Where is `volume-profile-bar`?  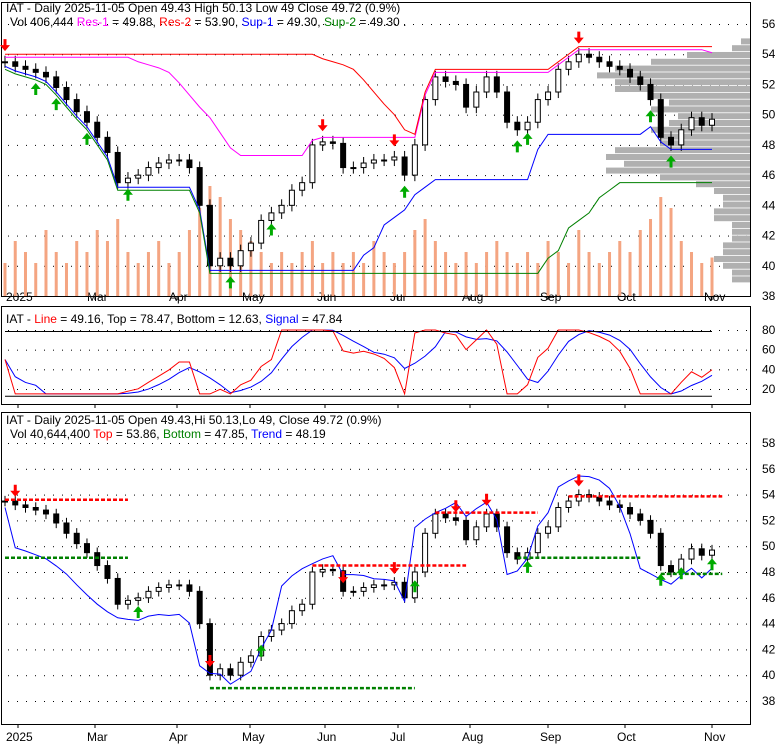 volume-profile-bar is located at coordinates (682, 82).